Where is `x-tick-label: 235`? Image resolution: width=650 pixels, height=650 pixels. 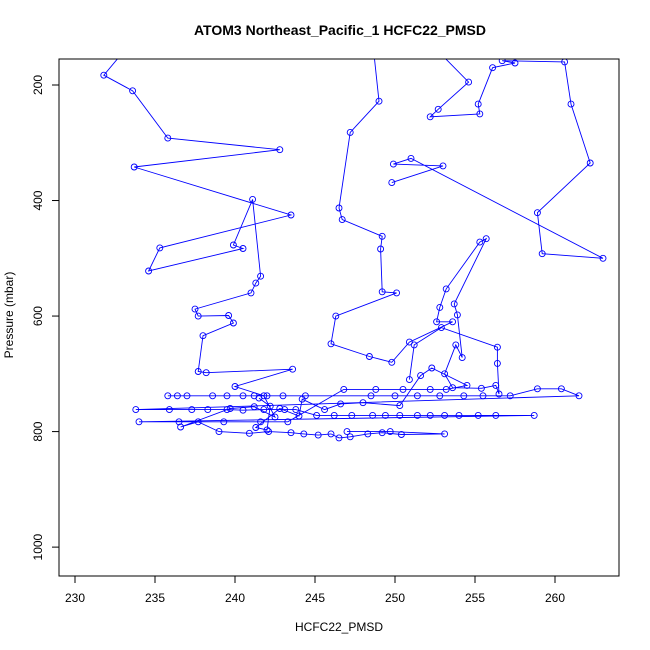
x-tick-label: 235 is located at coordinates (155, 598).